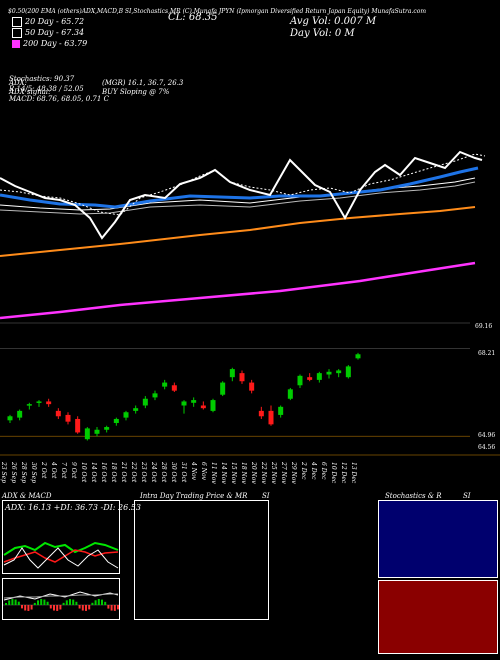  I want to click on date-label: 30 Sep, so click(33, 473).